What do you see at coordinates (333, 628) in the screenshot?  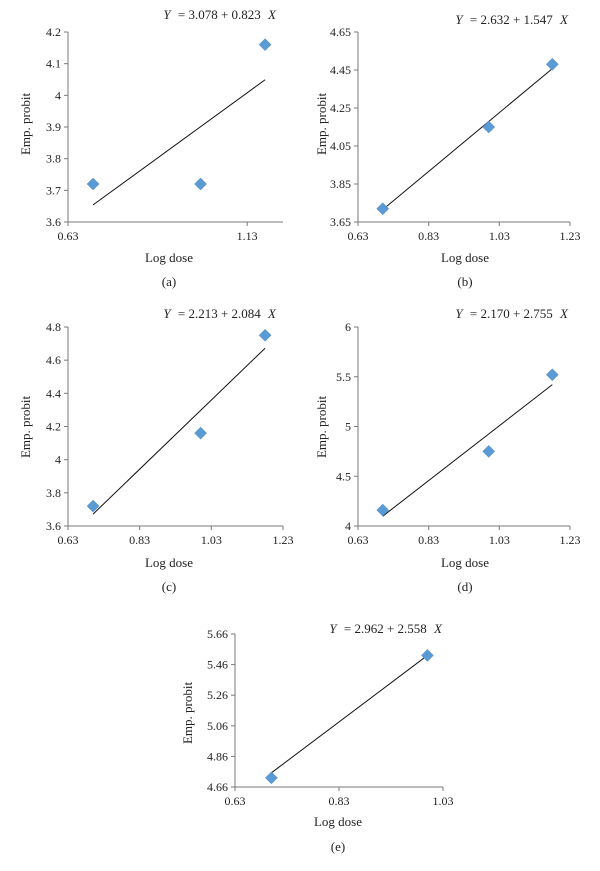 I see `equation-y-e: Y` at bounding box center [333, 628].